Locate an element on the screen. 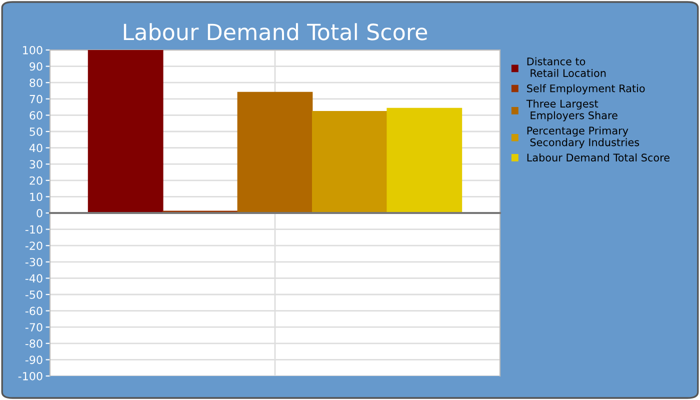 The height and width of the screenshot is (400, 700). y-tick-label: 50 is located at coordinates (36, 131).